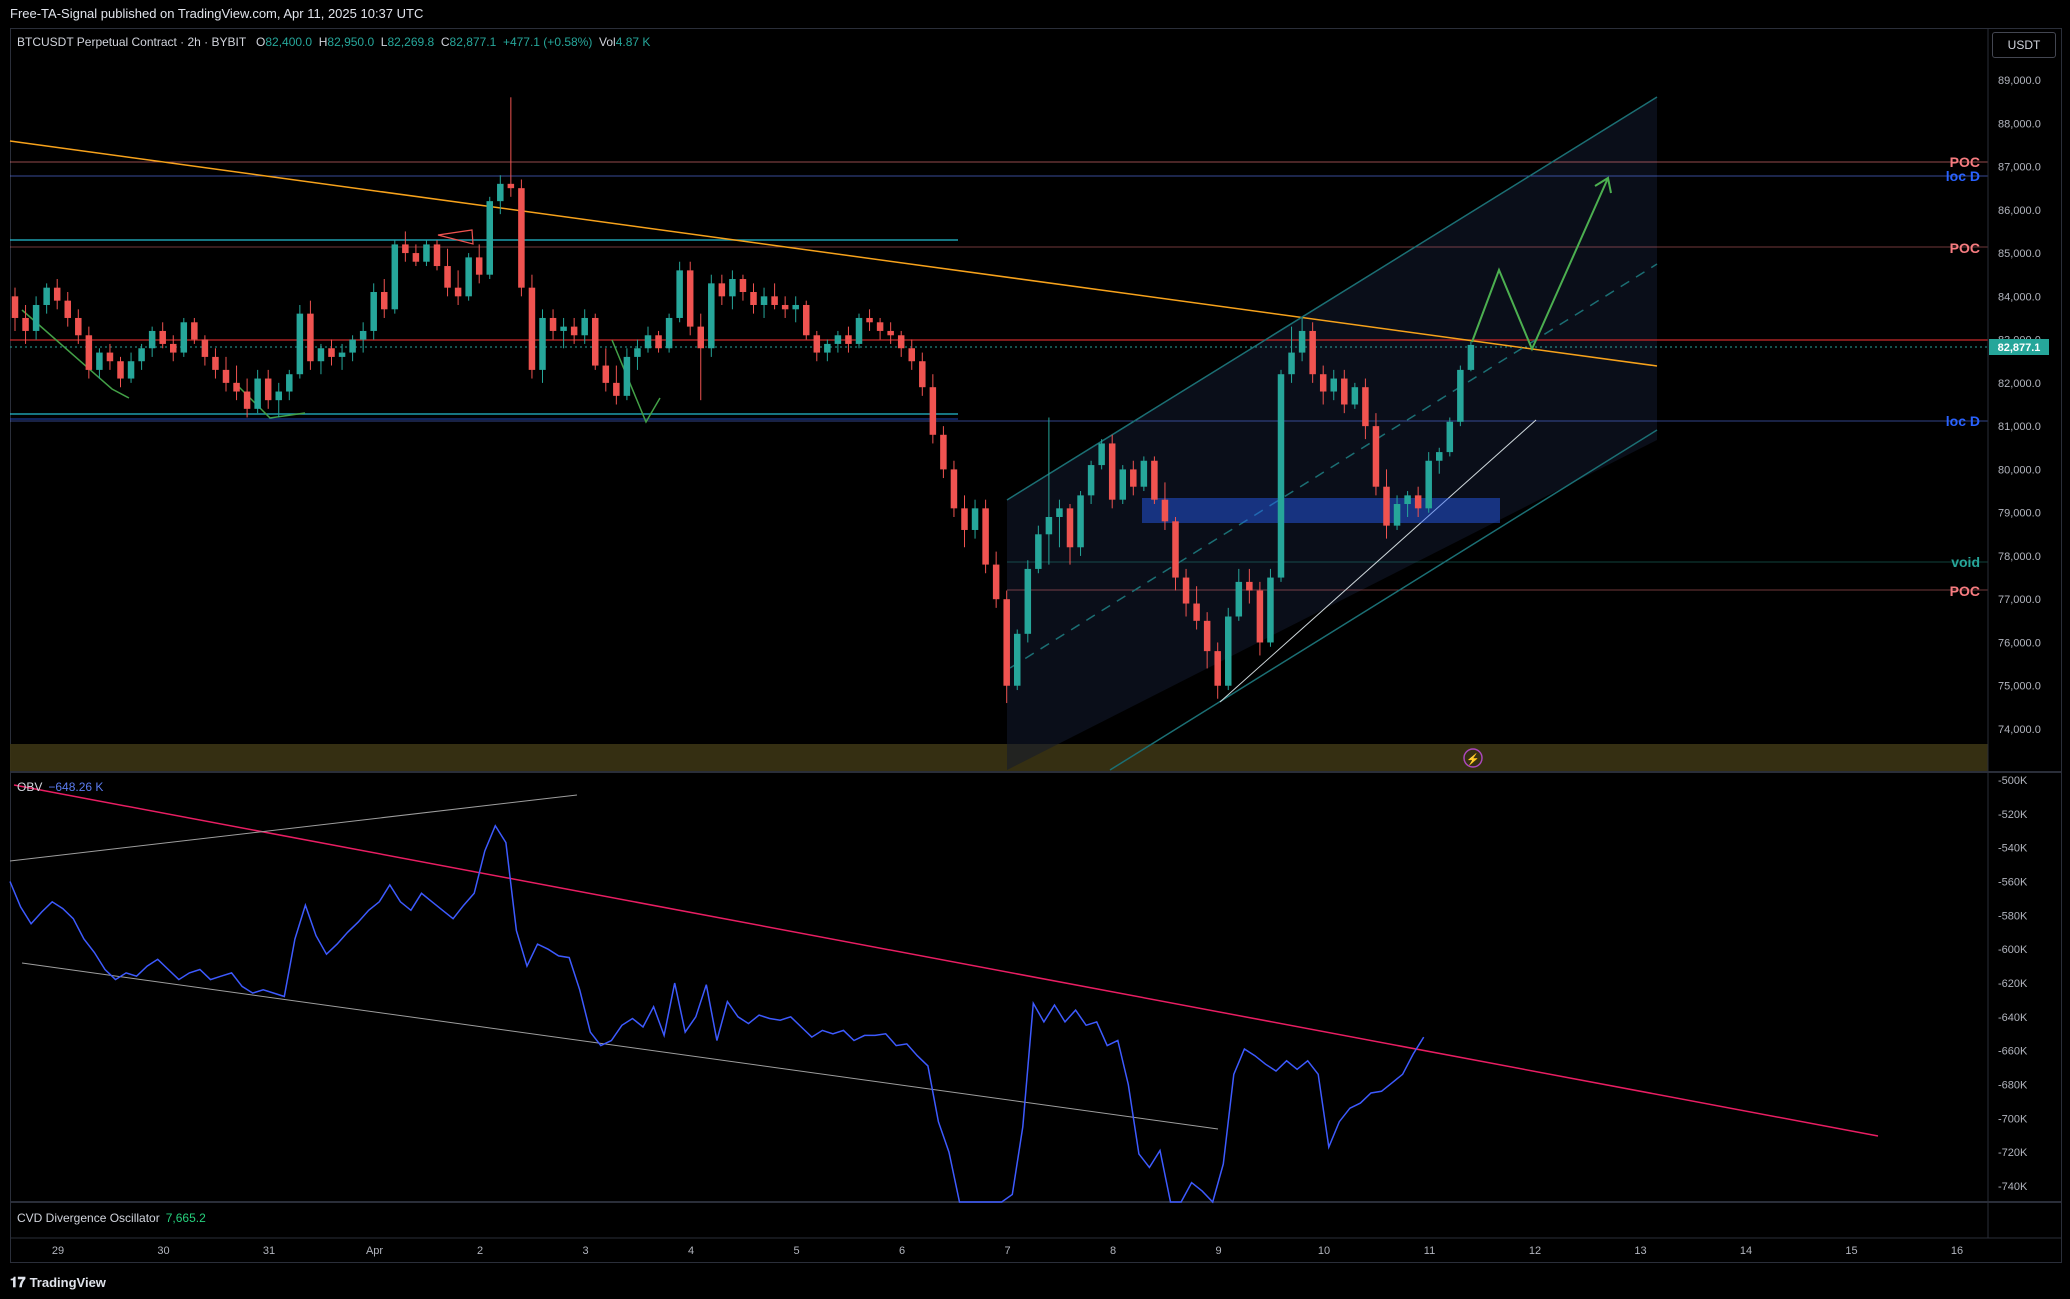  Describe the element at coordinates (1035, 1281) in the screenshot. I see `footer: 𝟏𝟕 TradingView` at that location.